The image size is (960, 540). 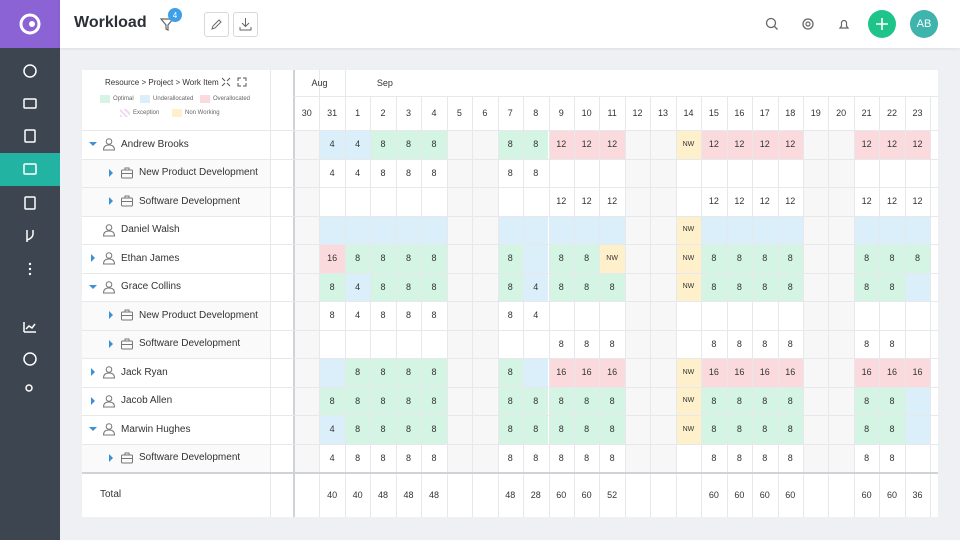 What do you see at coordinates (30, 359) in the screenshot?
I see `time-icon` at bounding box center [30, 359].